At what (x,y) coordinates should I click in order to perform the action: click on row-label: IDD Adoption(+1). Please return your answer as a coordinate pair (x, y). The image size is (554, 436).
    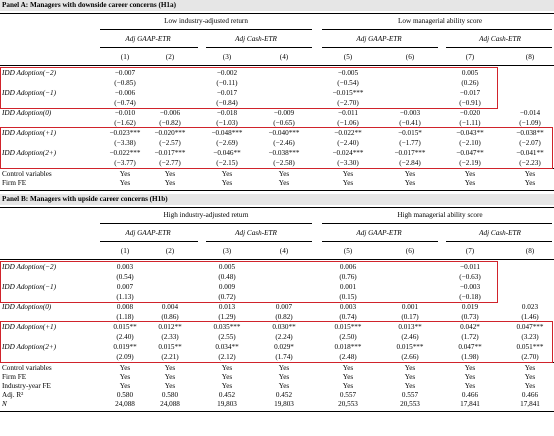
    Looking at the image, I should click on (29, 133).